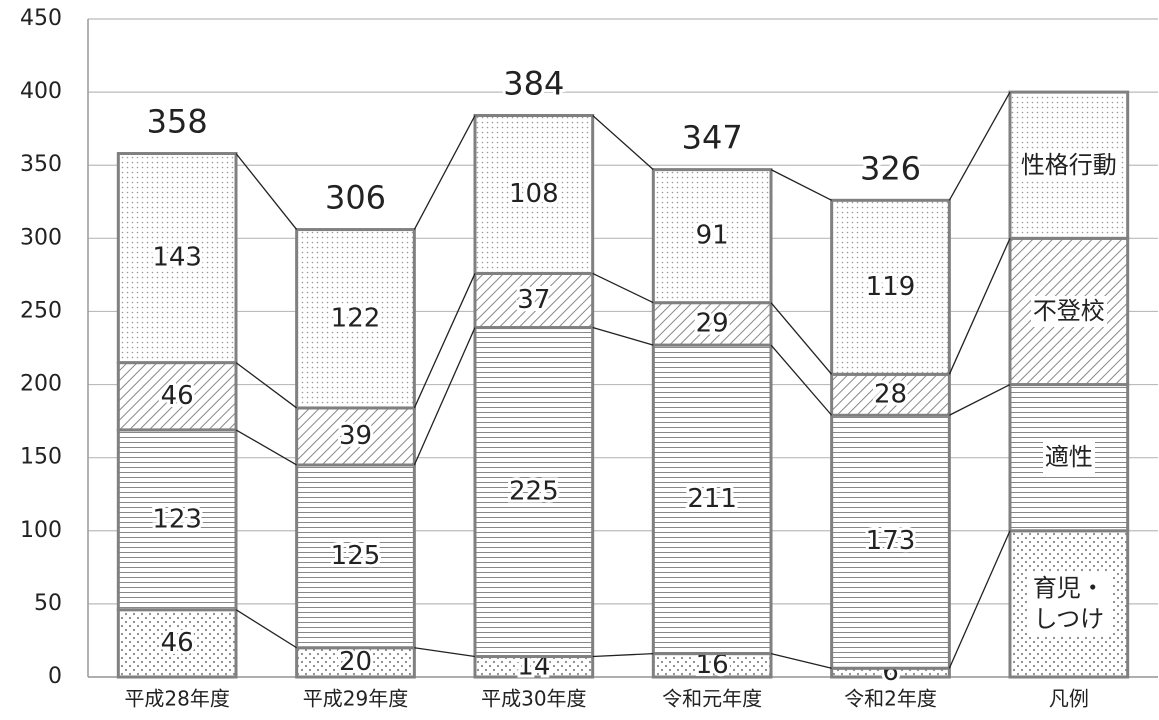 Image resolution: width=1159 pixels, height=720 pixels. I want to click on value-label: 91, so click(712, 236).